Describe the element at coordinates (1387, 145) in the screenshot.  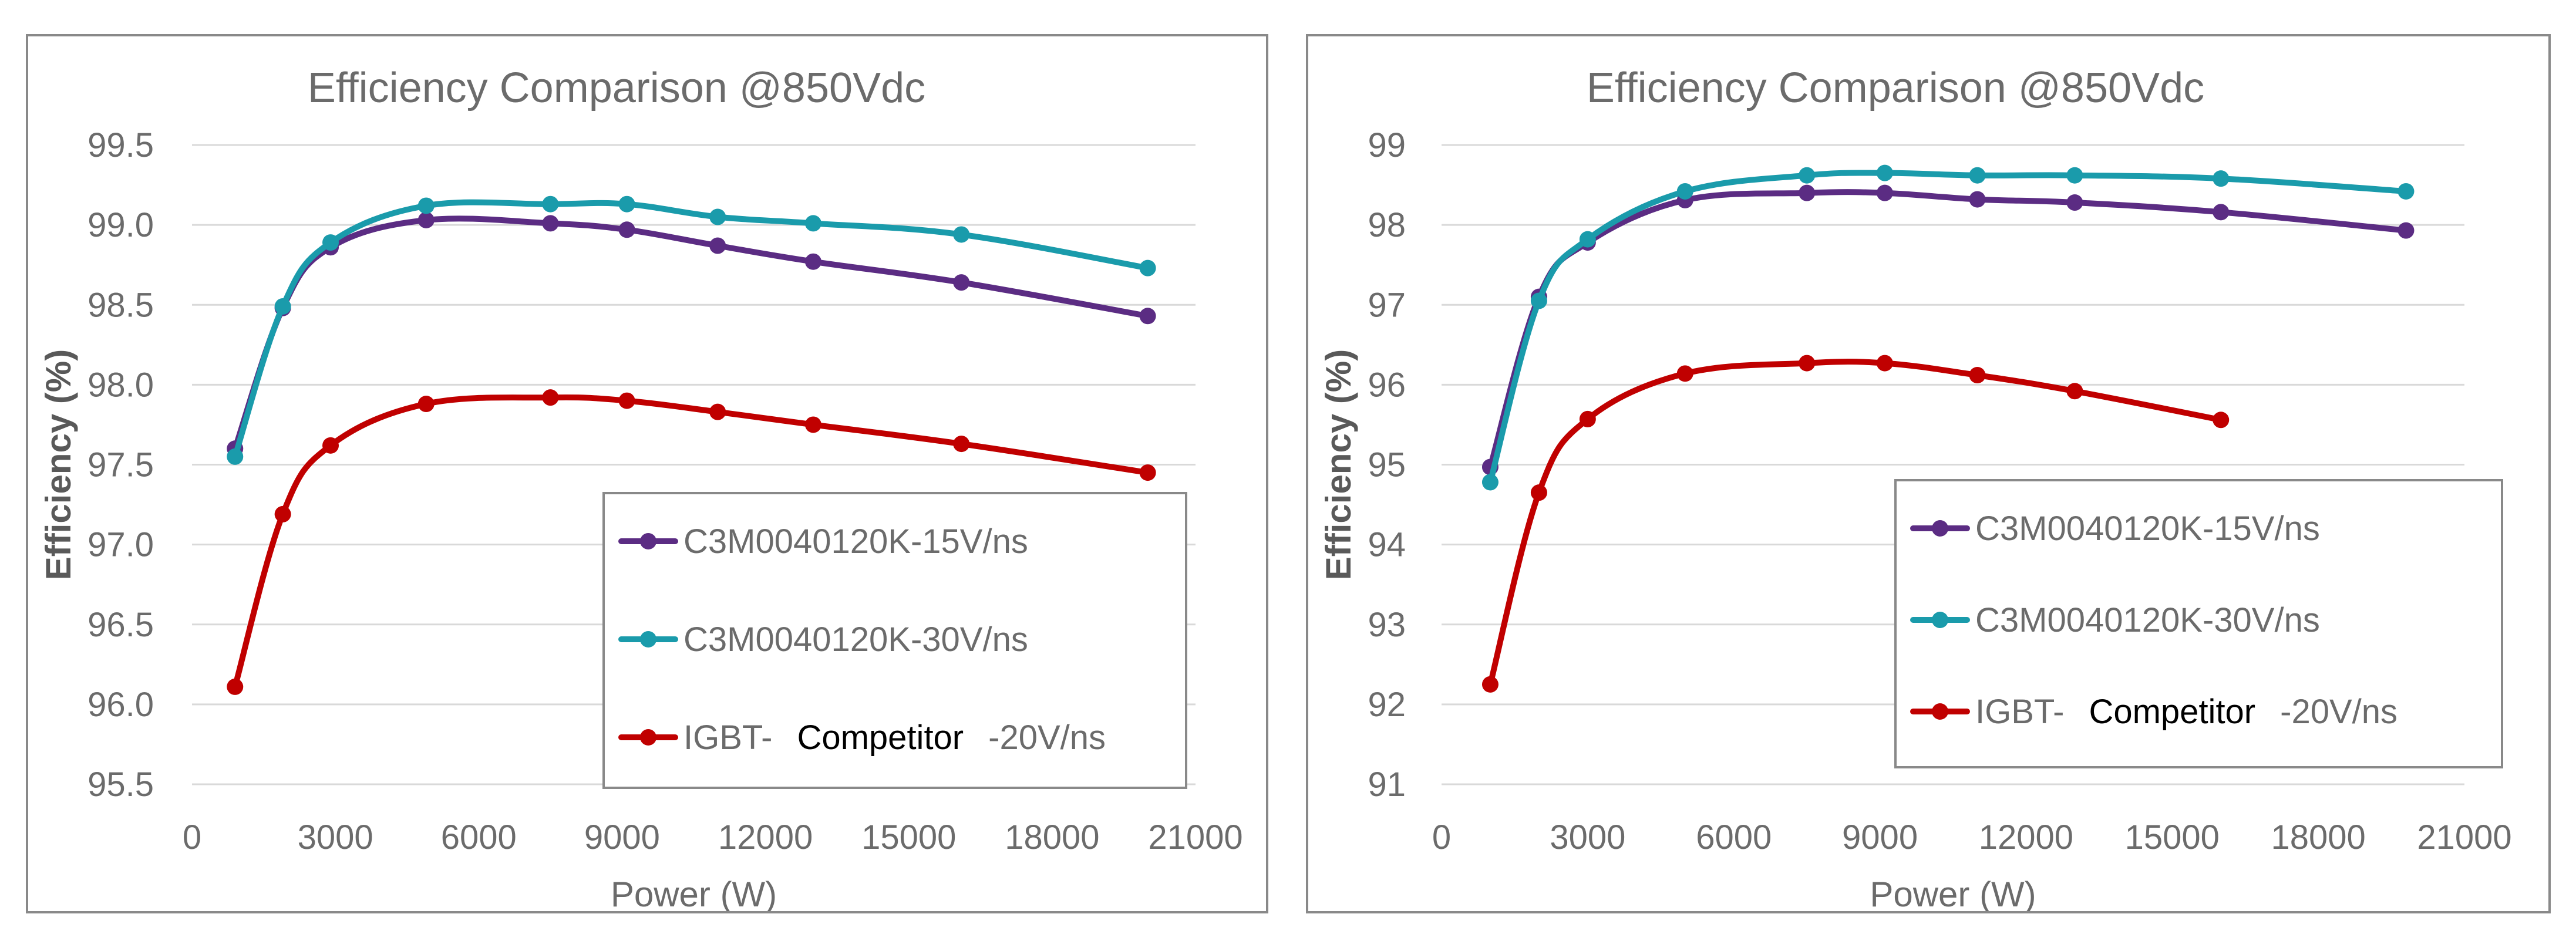
I see `y-tick-label: 99` at that location.